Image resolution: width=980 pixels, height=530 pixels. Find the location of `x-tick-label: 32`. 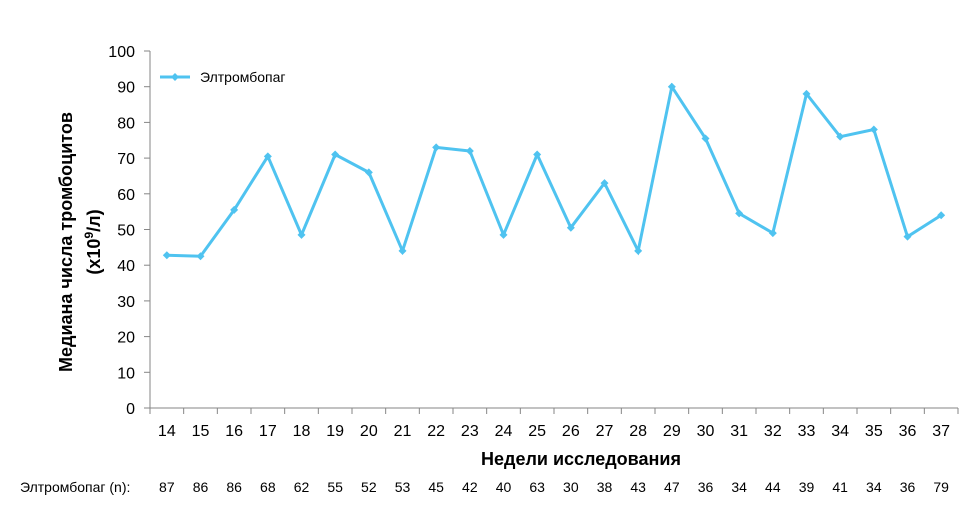

x-tick-label: 32 is located at coordinates (773, 431).